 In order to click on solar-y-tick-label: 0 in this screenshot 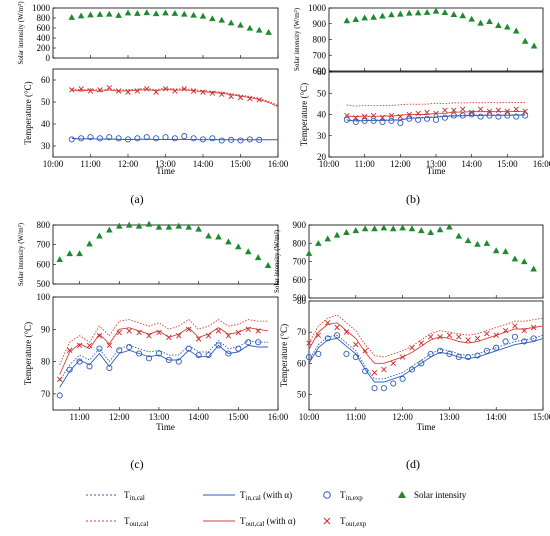, I will do `click(48, 58)`.